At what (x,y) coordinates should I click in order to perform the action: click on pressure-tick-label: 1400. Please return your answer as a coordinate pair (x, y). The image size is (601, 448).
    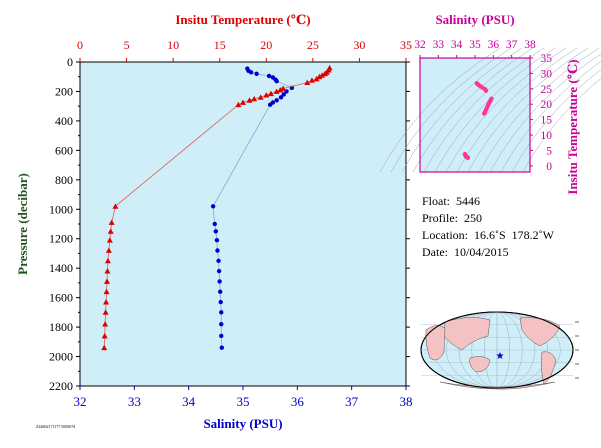
    Looking at the image, I should click on (61, 268).